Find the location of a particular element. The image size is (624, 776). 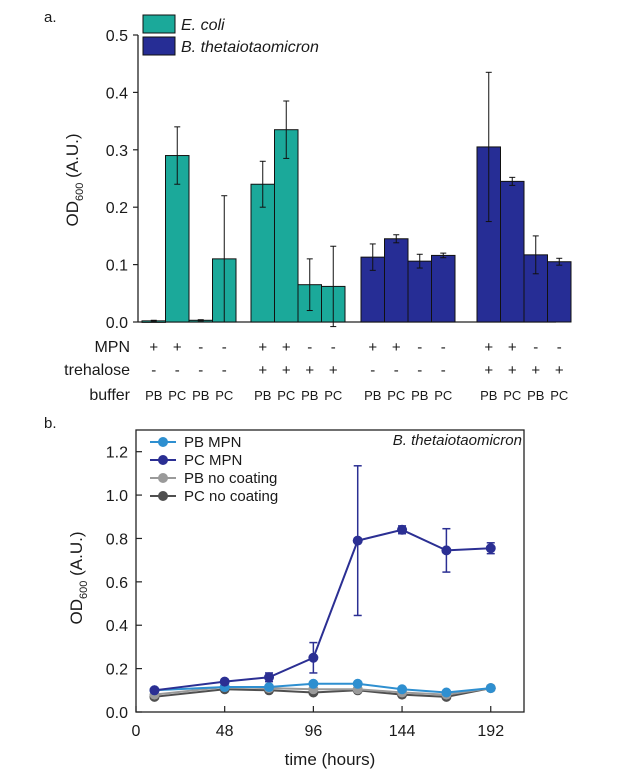

legend-label: PC MPN is located at coordinates (213, 460).